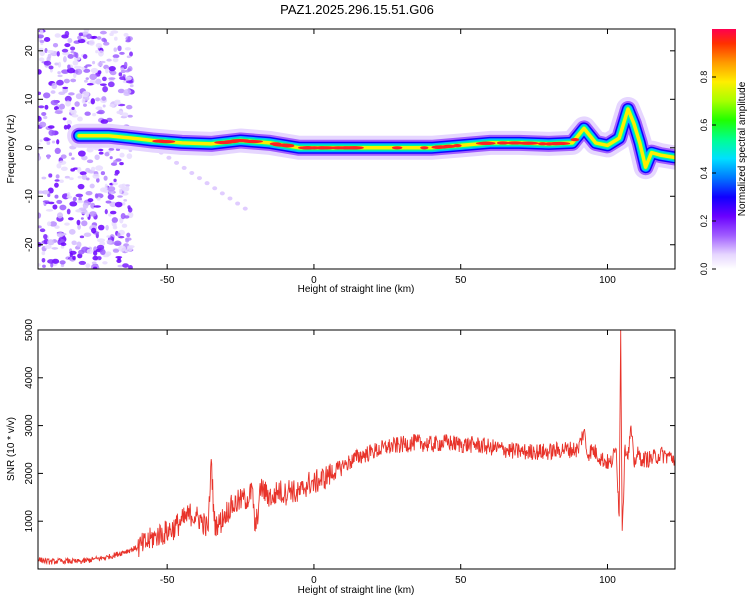 This screenshot has height=600, width=750. I want to click on y-tick-label: 1000, so click(29, 521).